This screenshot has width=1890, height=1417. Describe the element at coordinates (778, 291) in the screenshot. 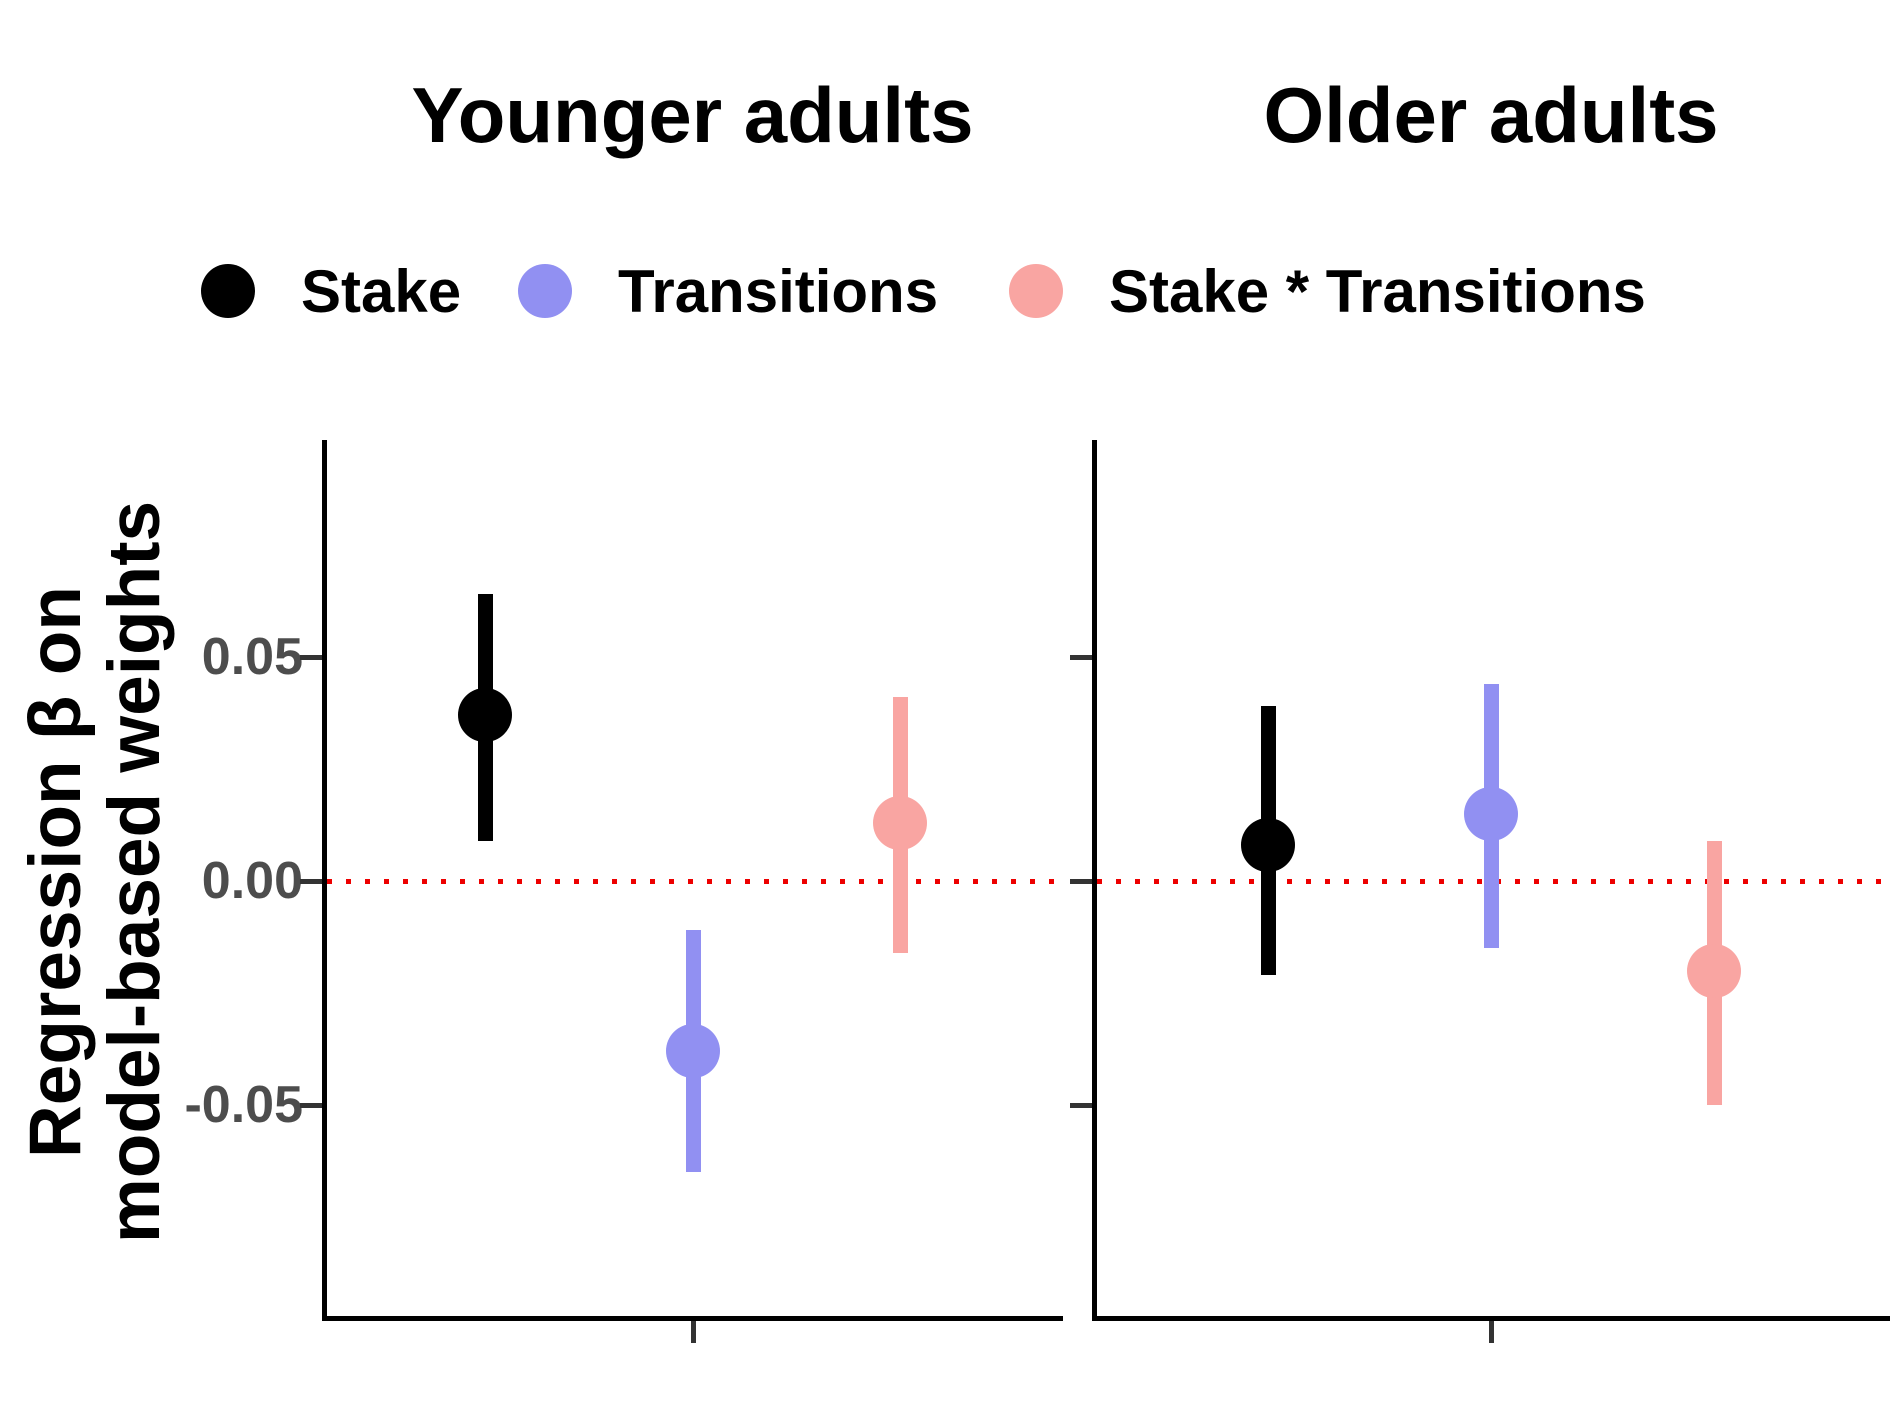

I see `legend-label: Transitions` at that location.